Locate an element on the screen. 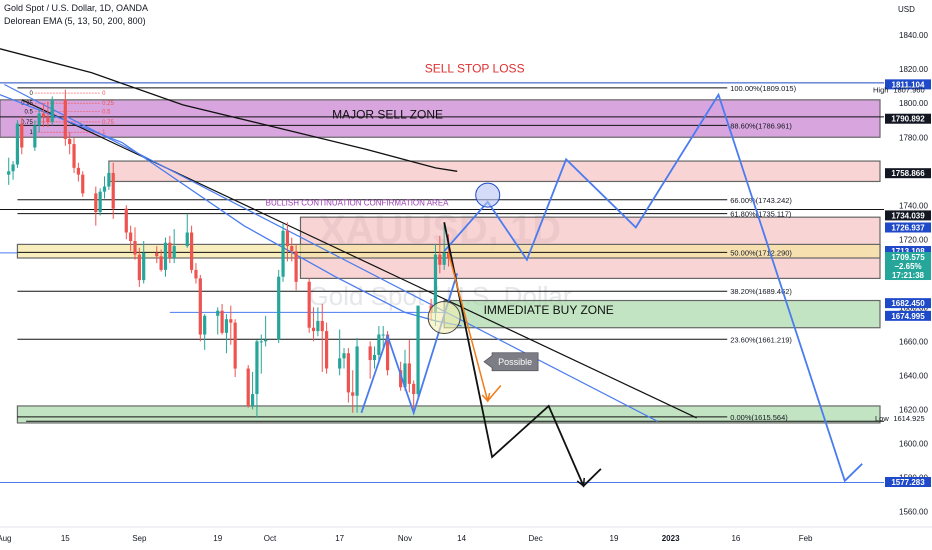 The width and height of the screenshot is (932, 550). mini-fib-label-right-1: 0.25 is located at coordinates (108, 104).